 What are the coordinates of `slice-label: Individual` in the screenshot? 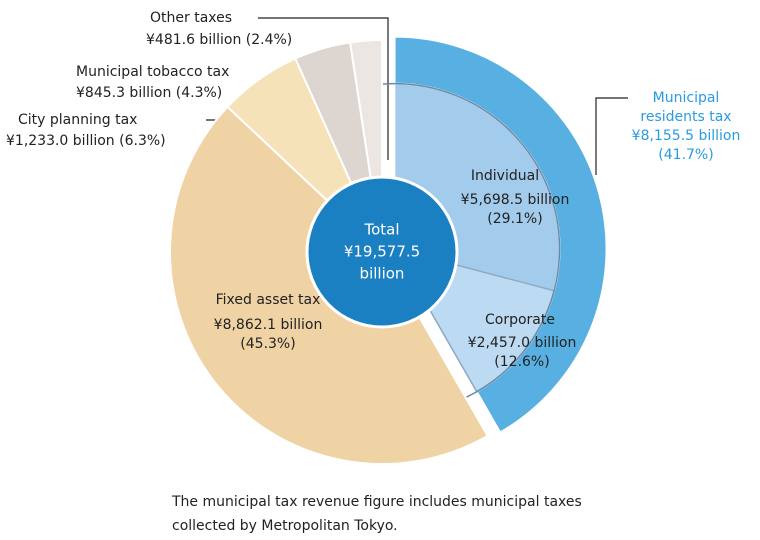 It's located at (505, 176).